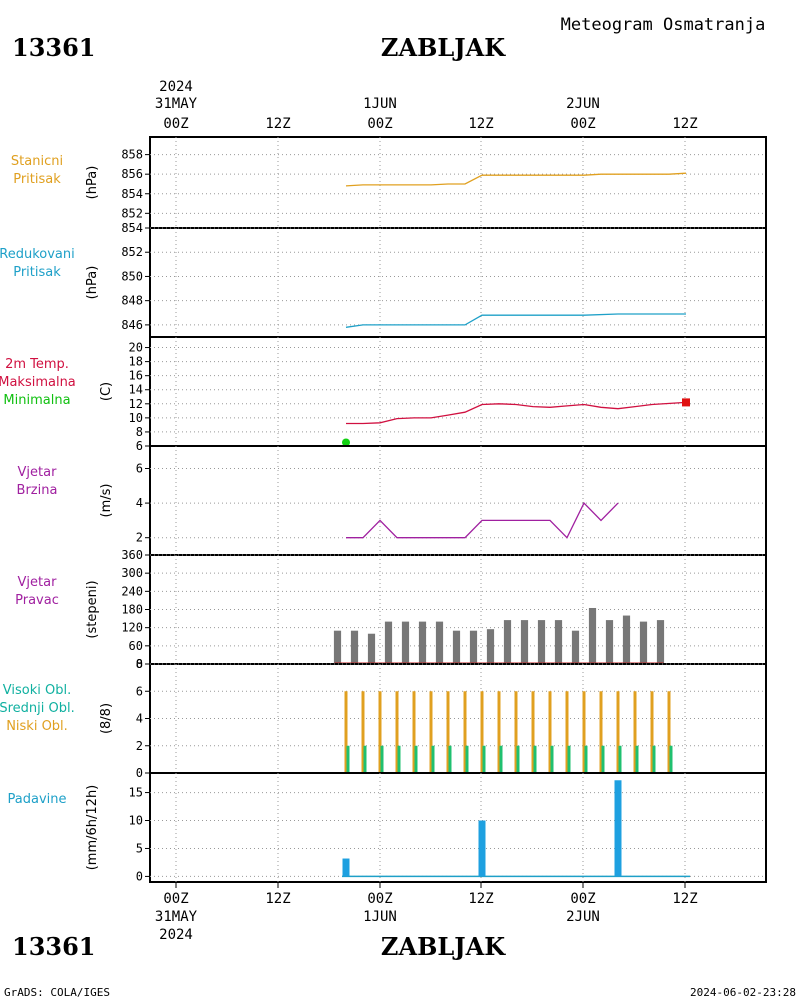 Image resolution: width=800 pixels, height=1000 pixels. I want to click on ytick-label: 240, so click(132, 591).